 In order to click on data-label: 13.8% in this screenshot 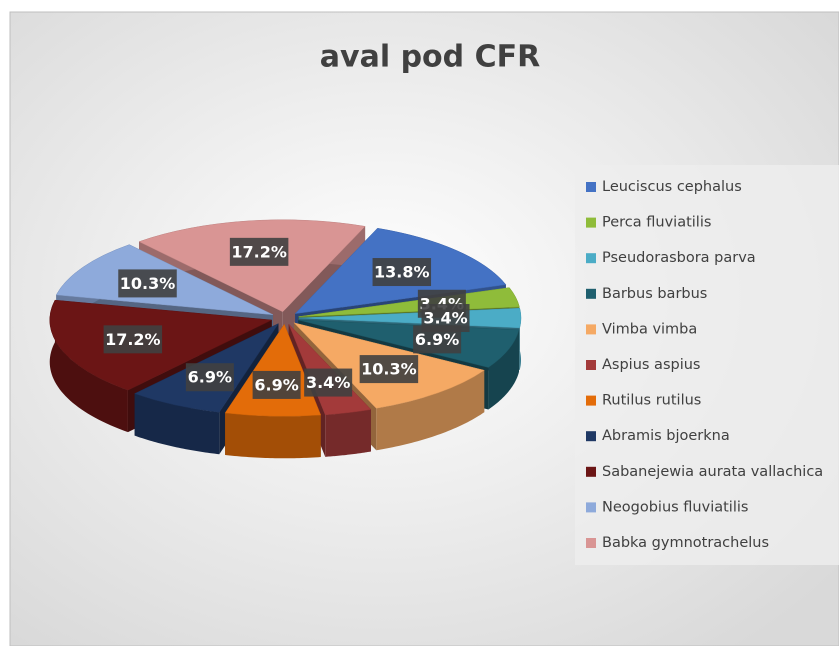, I will do `click(402, 272)`.